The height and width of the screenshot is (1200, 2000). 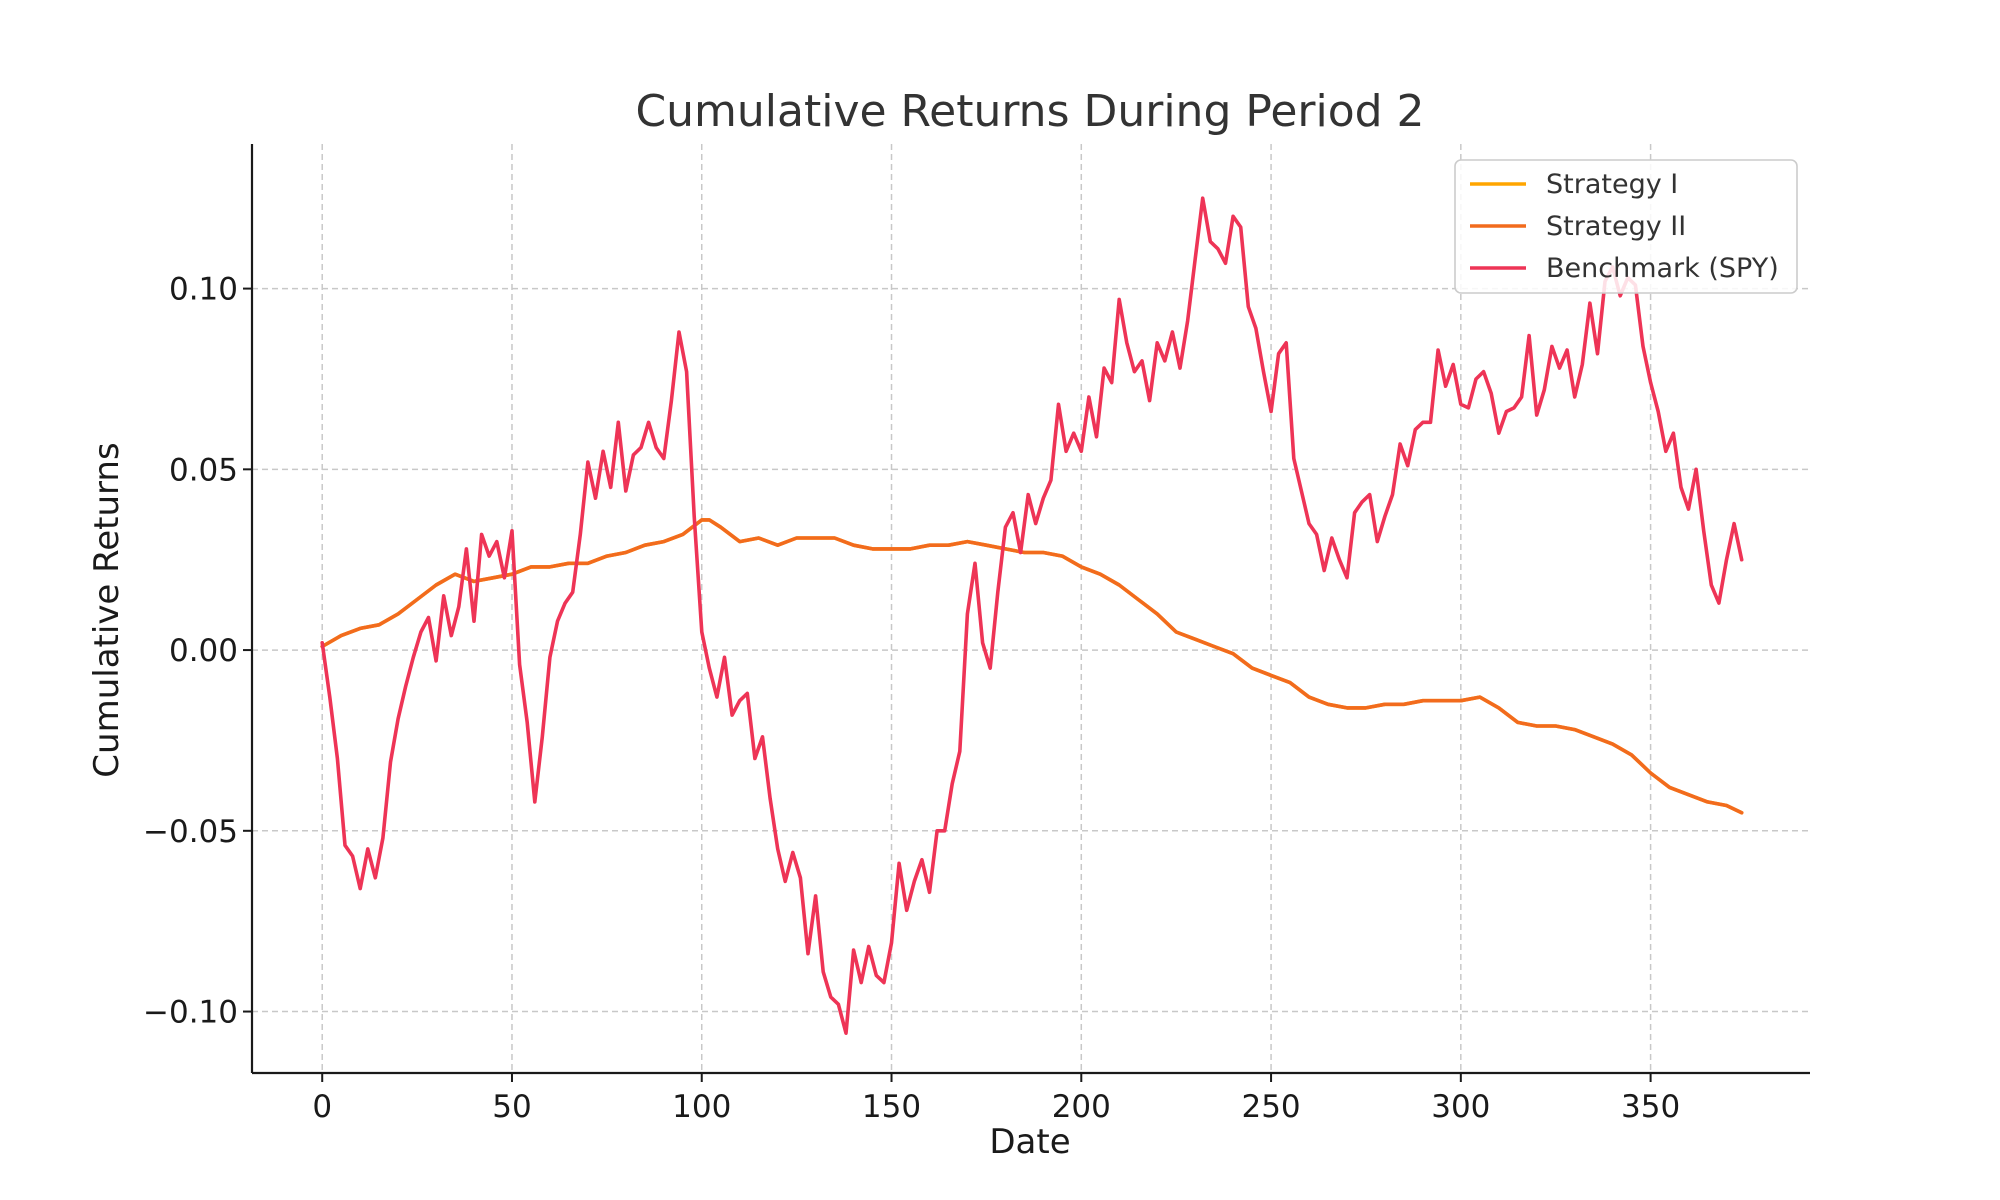 I want to click on y-tick-label: 0.10, so click(x=203, y=290).